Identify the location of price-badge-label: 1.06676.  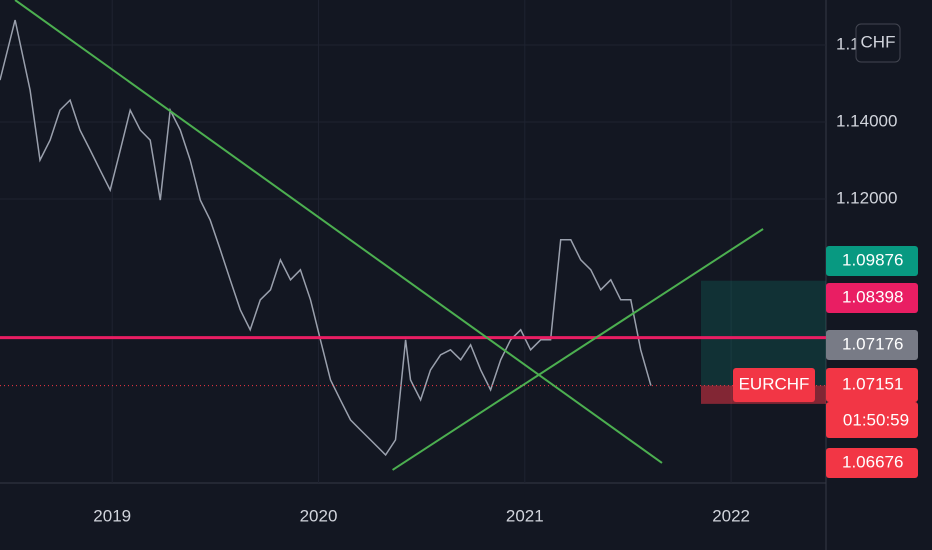
(872, 461).